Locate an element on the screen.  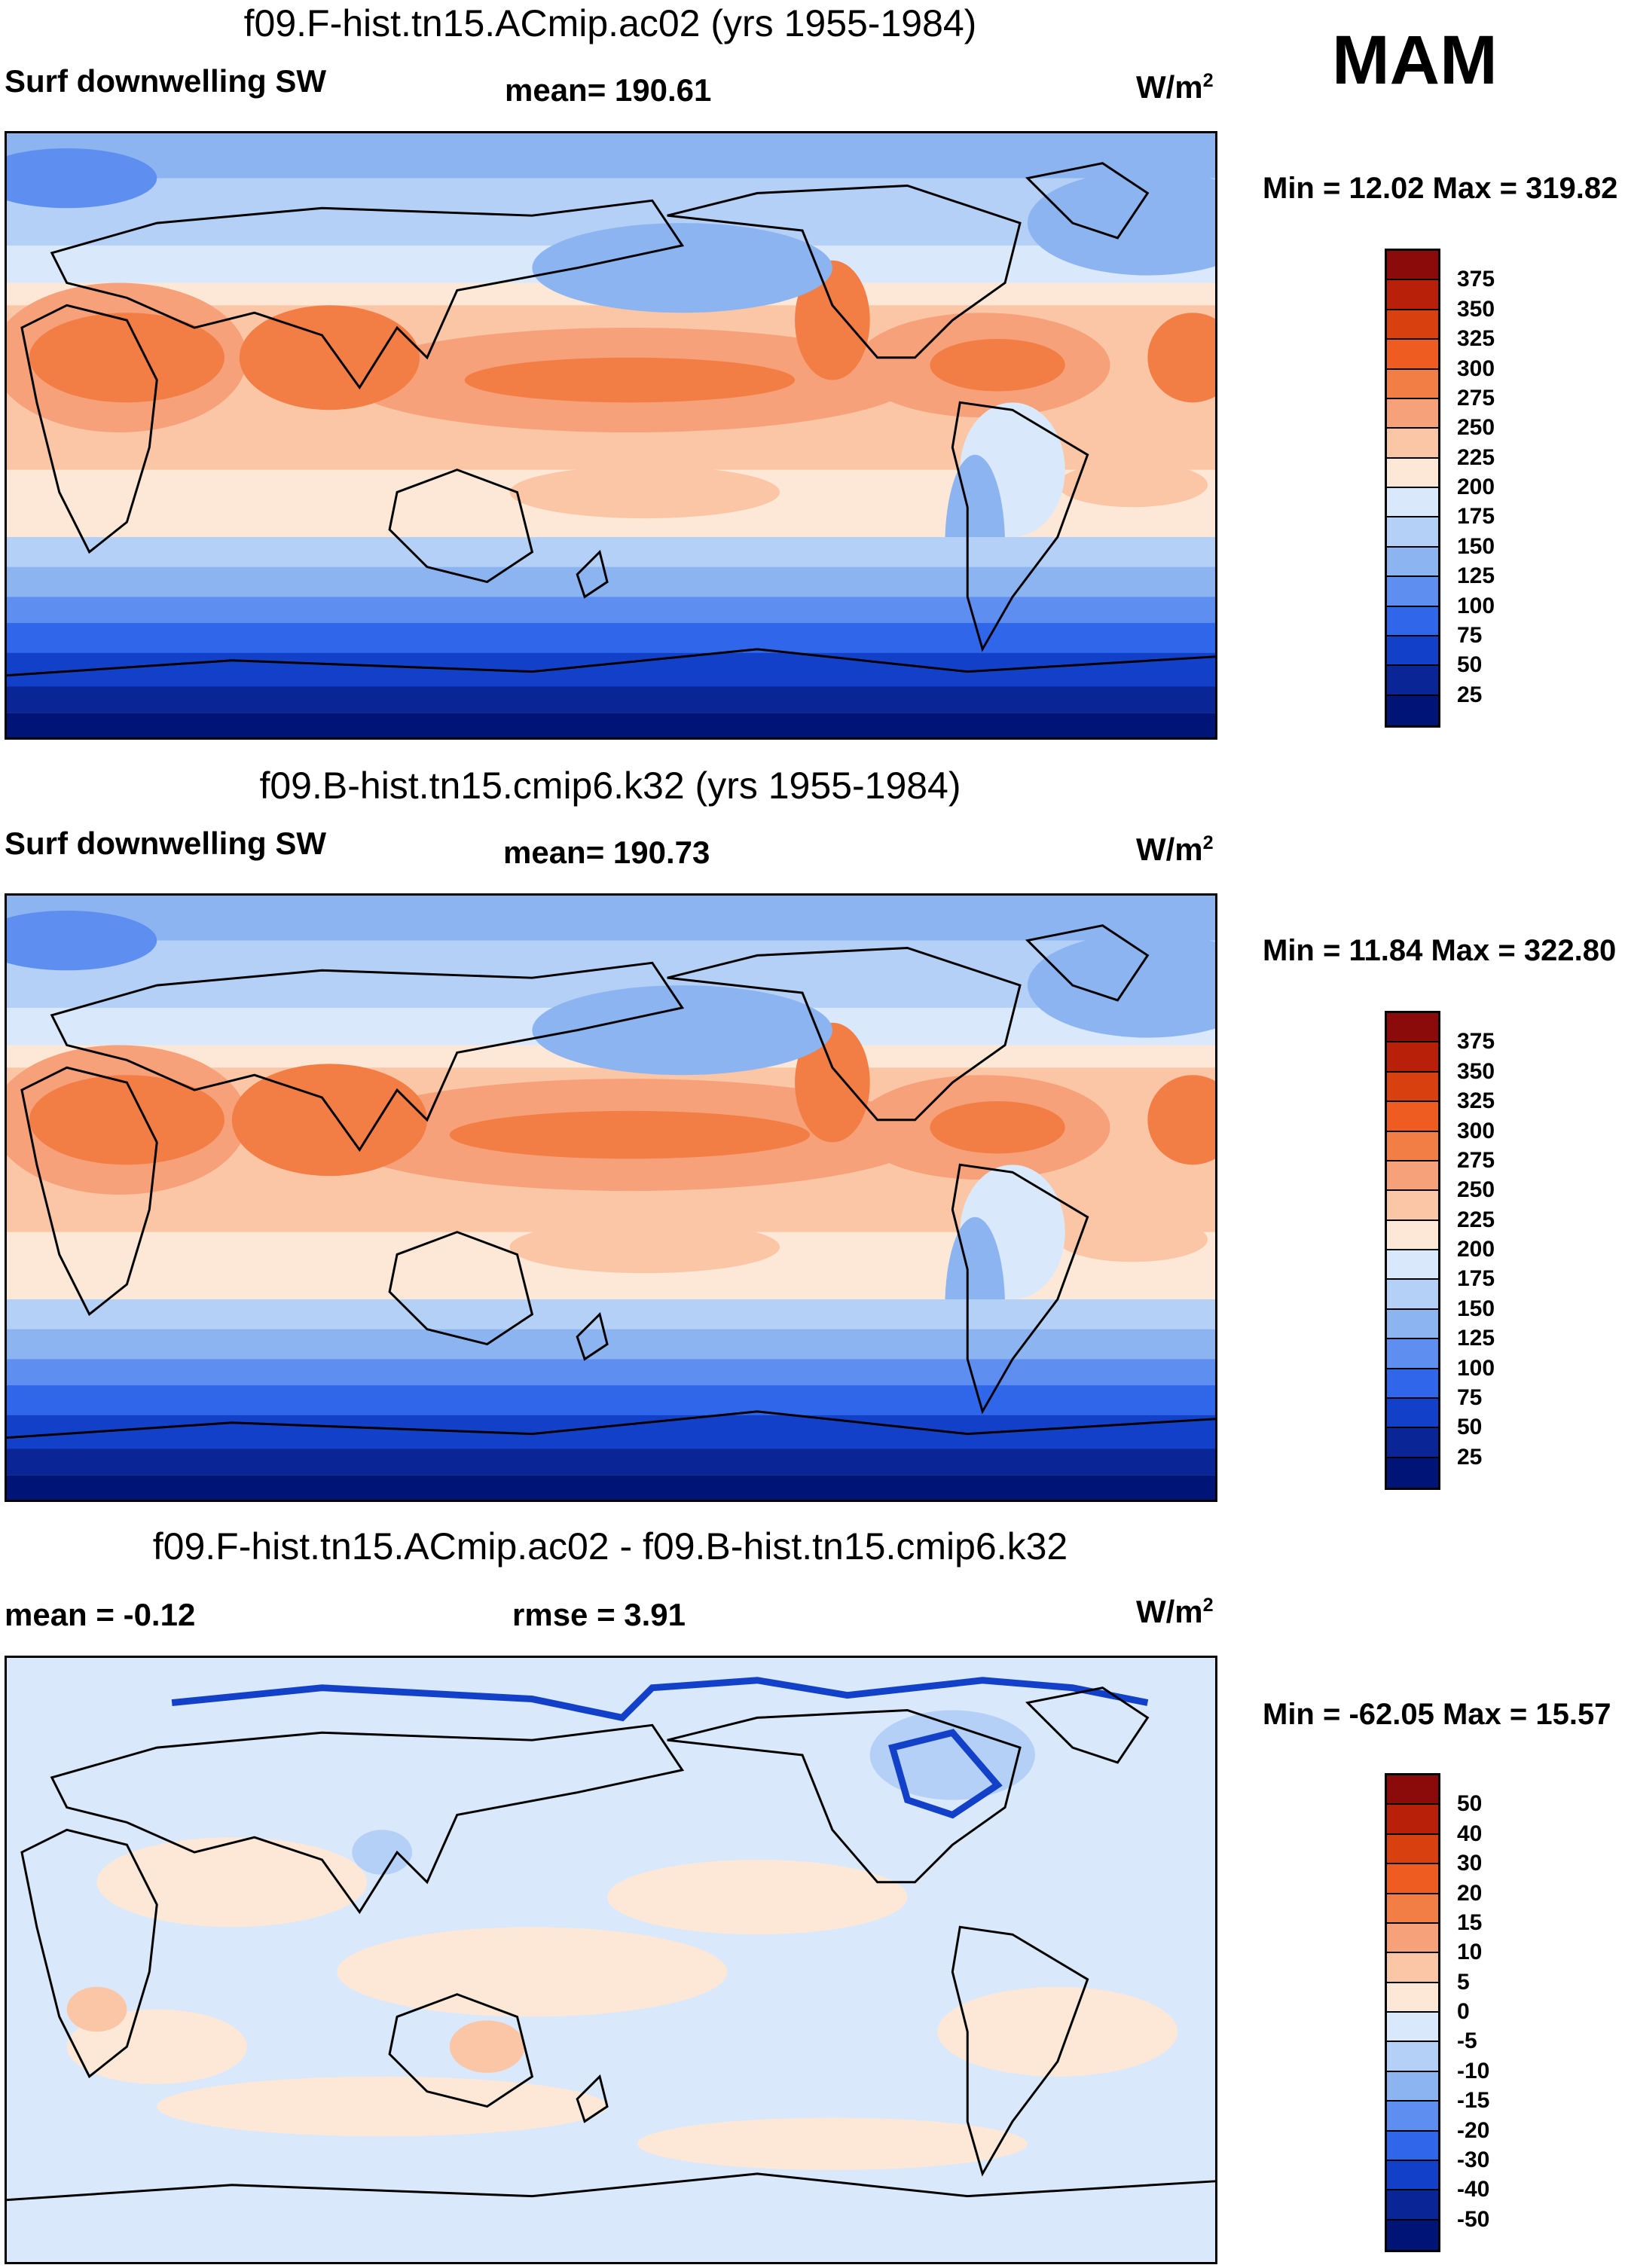
panel2-units: W/m2 is located at coordinates (1175, 850).